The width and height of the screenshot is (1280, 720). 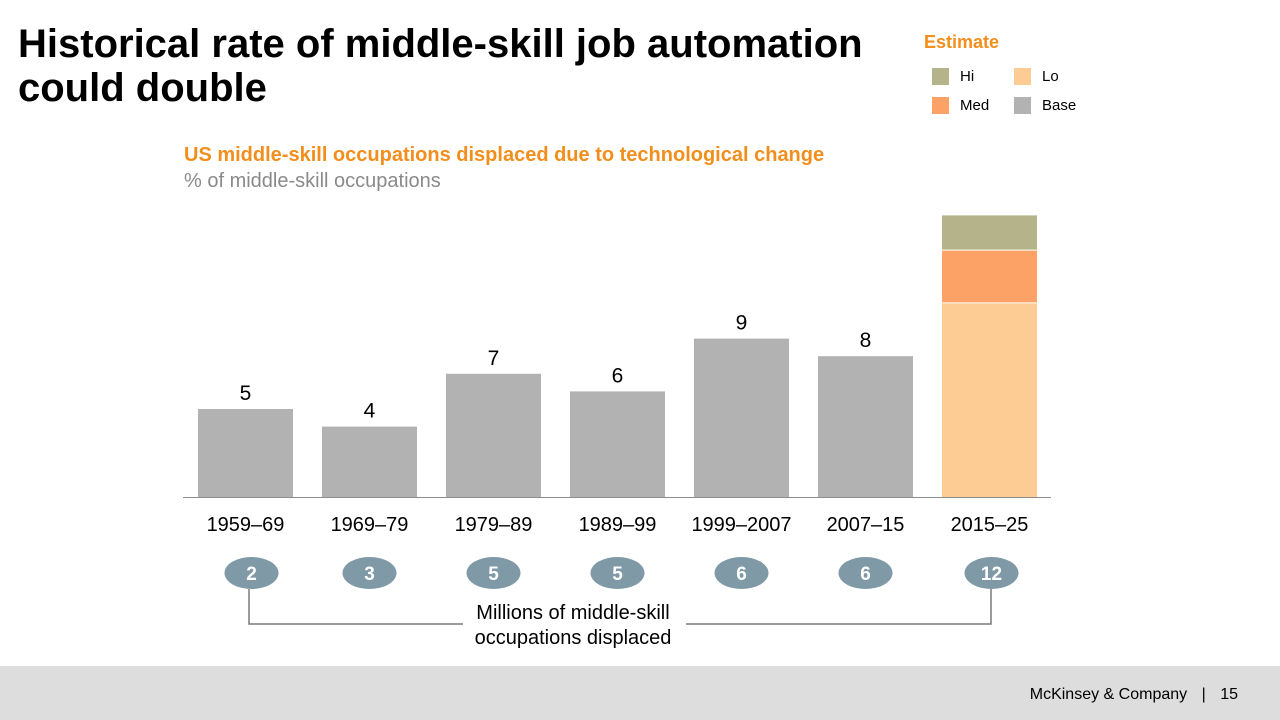 What do you see at coordinates (572, 613) in the screenshot?
I see `displaced-label-line-1: Millions of middle-skill` at bounding box center [572, 613].